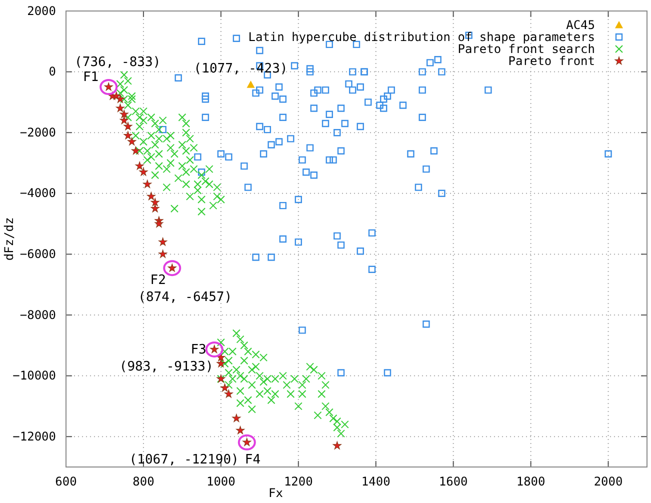  Describe the element at coordinates (143, 481) in the screenshot. I see `x-tick-label: 800` at that location.